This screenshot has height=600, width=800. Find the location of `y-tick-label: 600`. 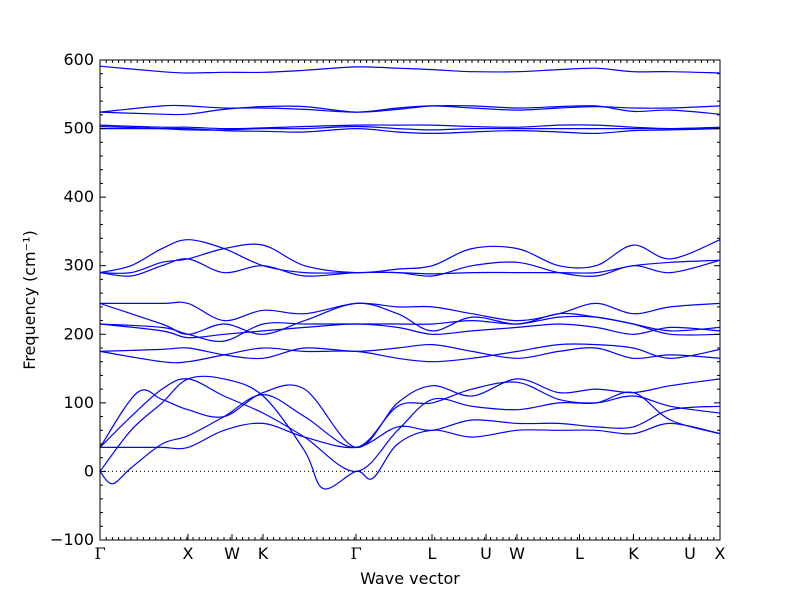

y-tick-label: 600 is located at coordinates (78, 59).